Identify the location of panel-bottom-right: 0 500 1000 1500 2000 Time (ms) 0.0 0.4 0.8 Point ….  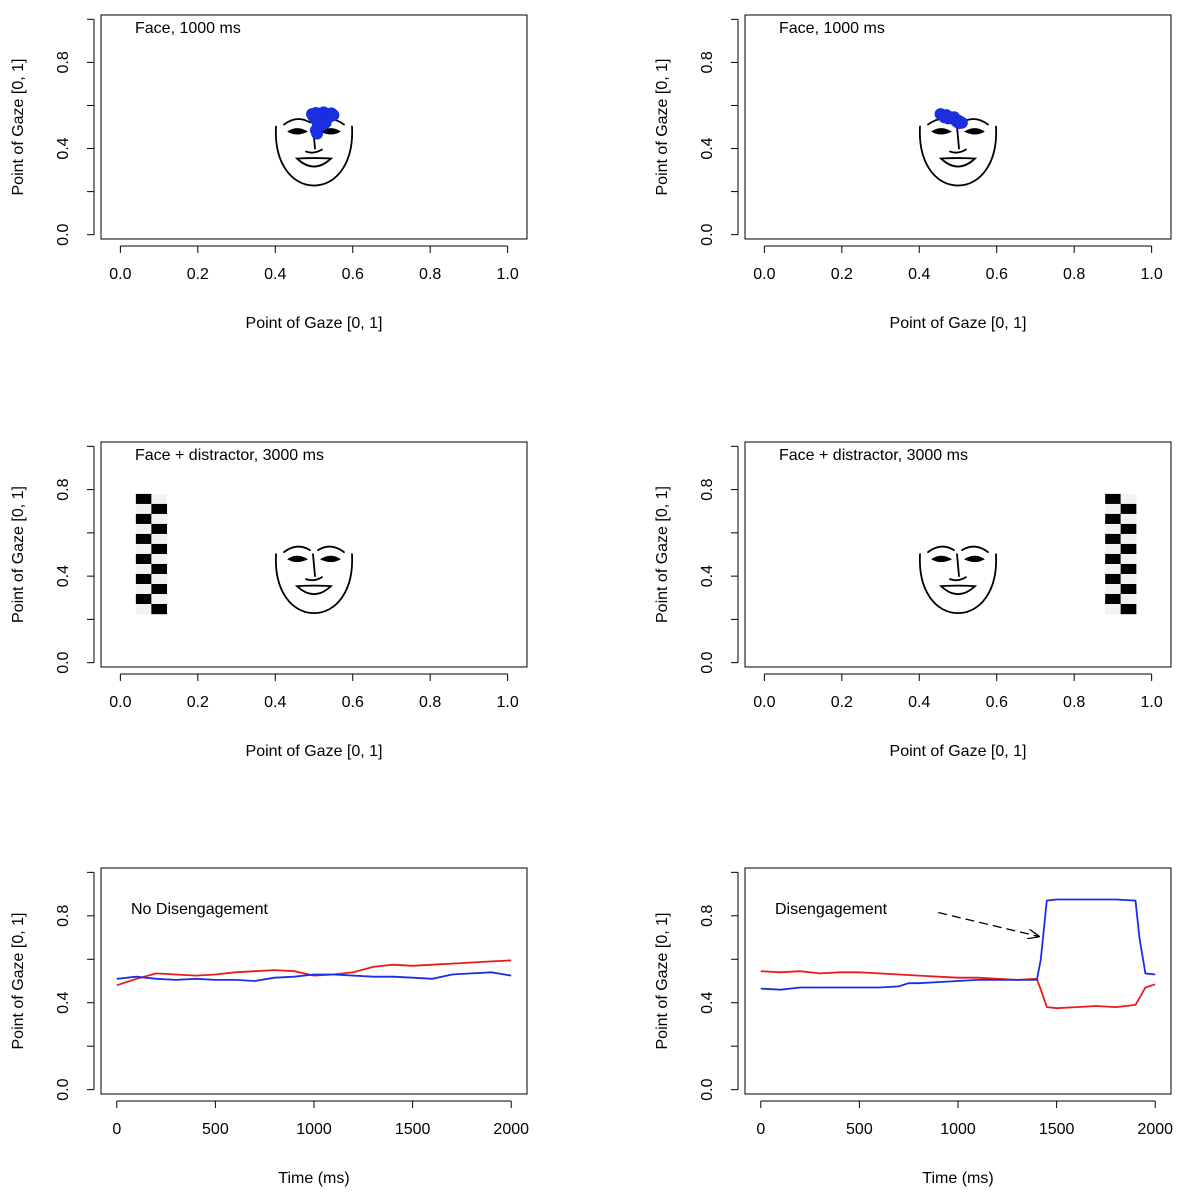
(913, 1027).